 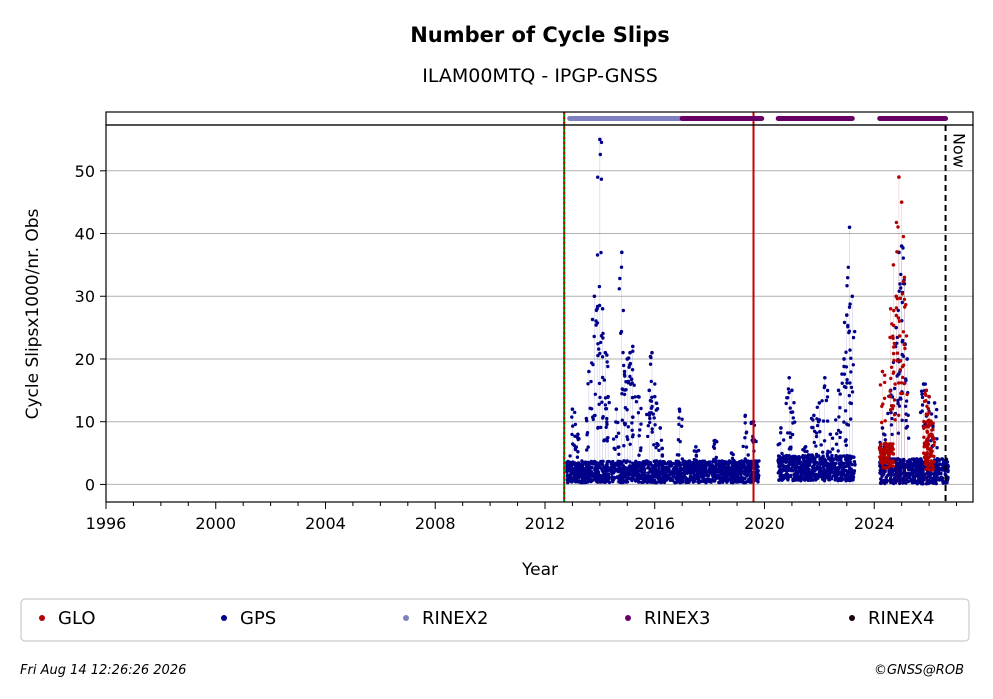 I want to click on legend-label-rinex2: RINEX2, so click(x=455, y=618).